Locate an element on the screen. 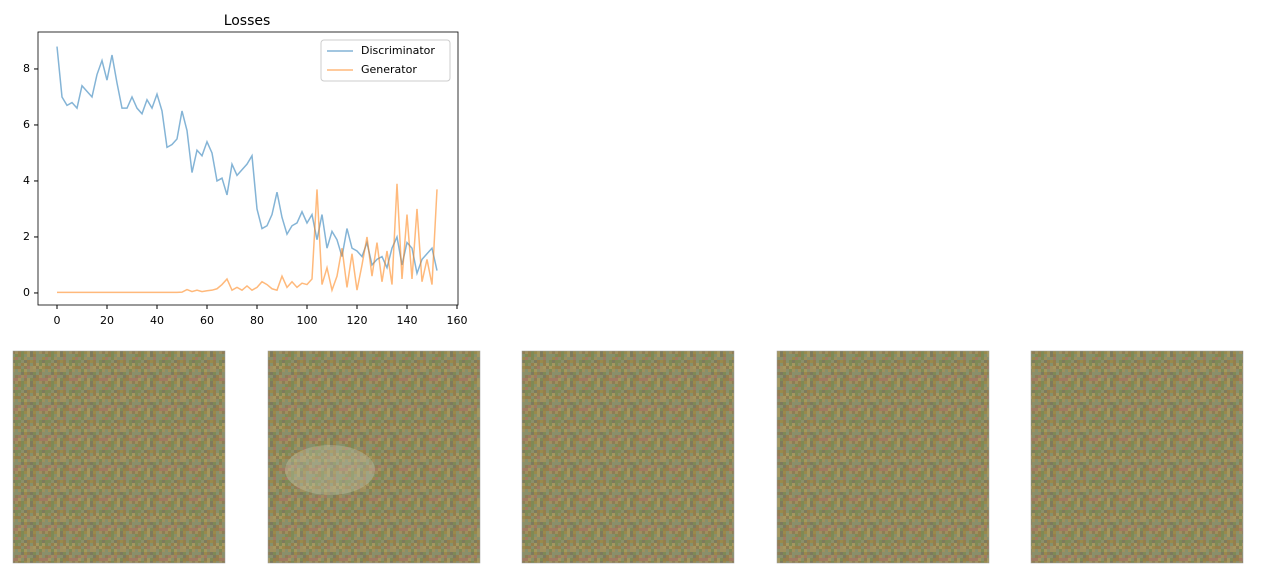 Image resolution: width=1262 pixels, height=586 pixels. x-tick-label: 80 is located at coordinates (257, 320).